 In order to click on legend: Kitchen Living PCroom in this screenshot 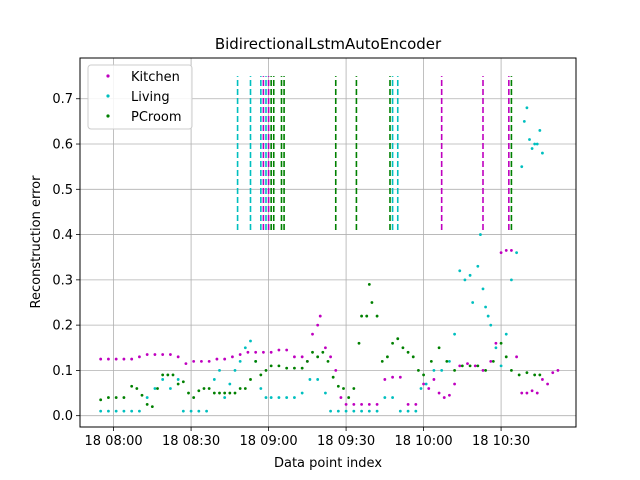, I will do `click(140, 97)`.